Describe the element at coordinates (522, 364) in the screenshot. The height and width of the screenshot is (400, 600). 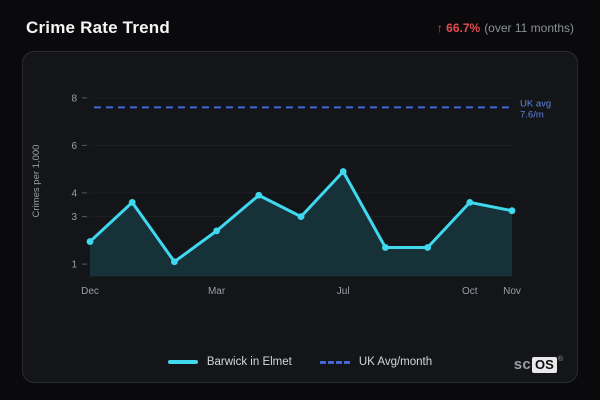
I see `logo-prefix: sc` at that location.